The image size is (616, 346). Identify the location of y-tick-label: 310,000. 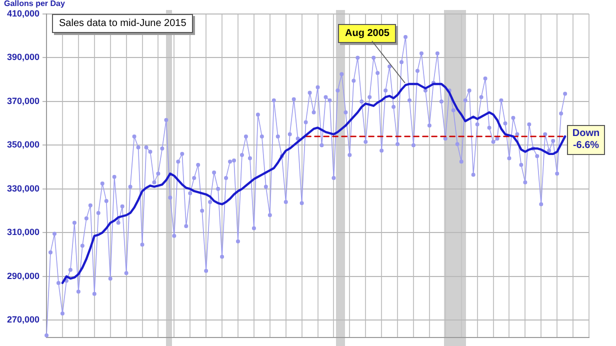
(23, 232).